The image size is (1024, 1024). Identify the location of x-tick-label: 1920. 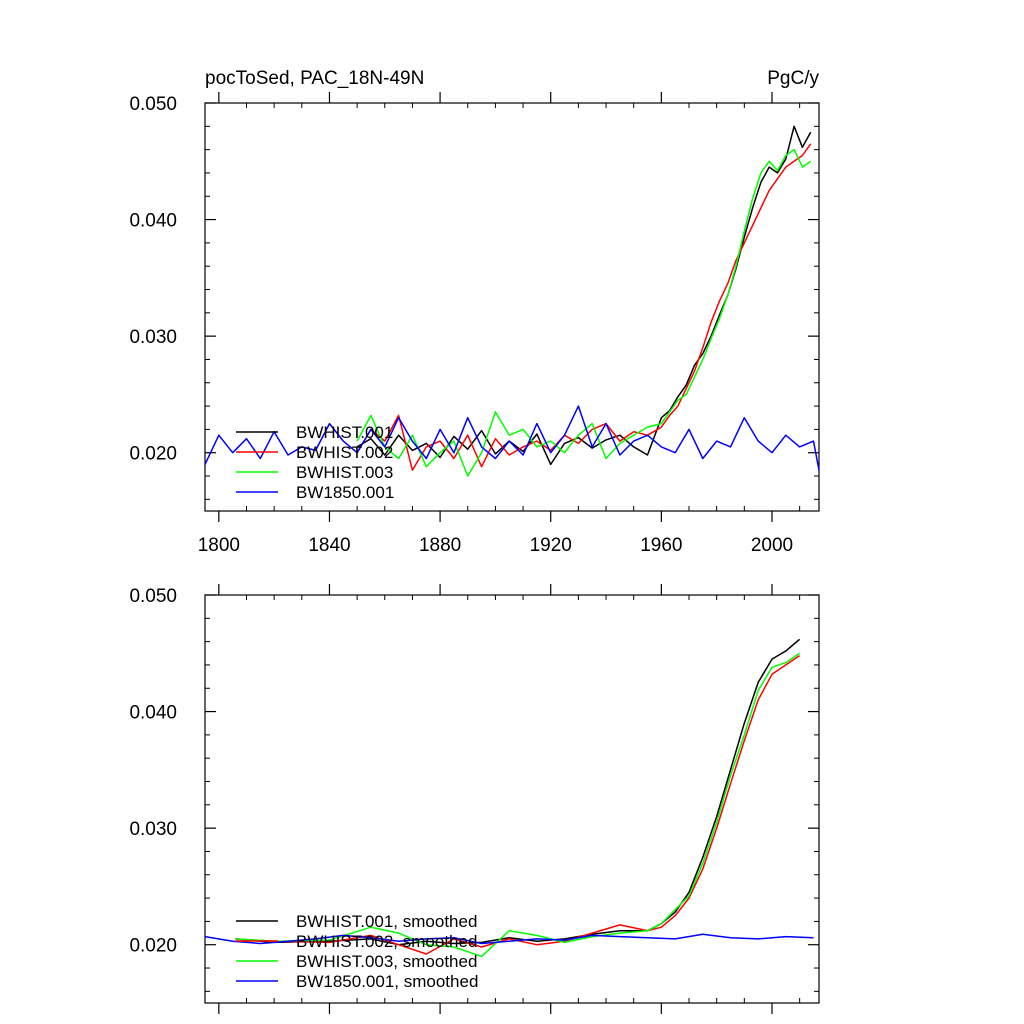
(551, 545).